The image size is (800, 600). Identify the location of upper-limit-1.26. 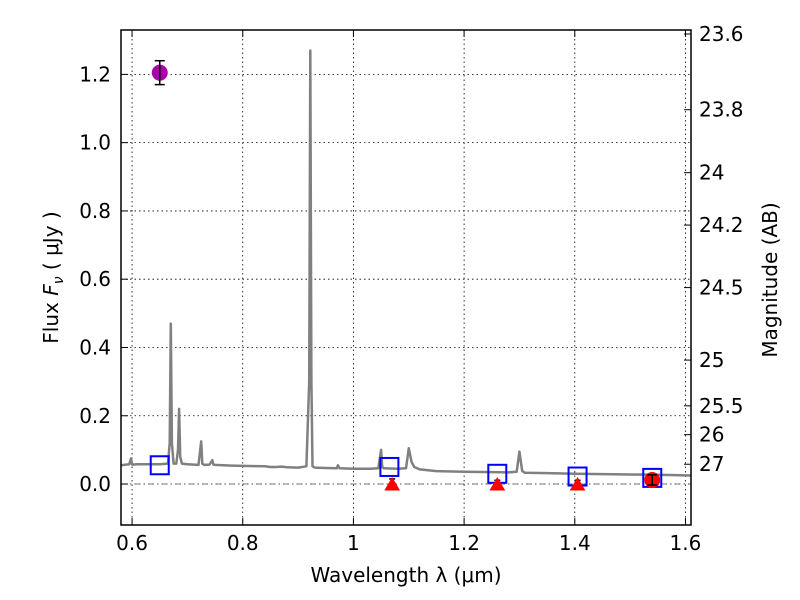
(497, 484).